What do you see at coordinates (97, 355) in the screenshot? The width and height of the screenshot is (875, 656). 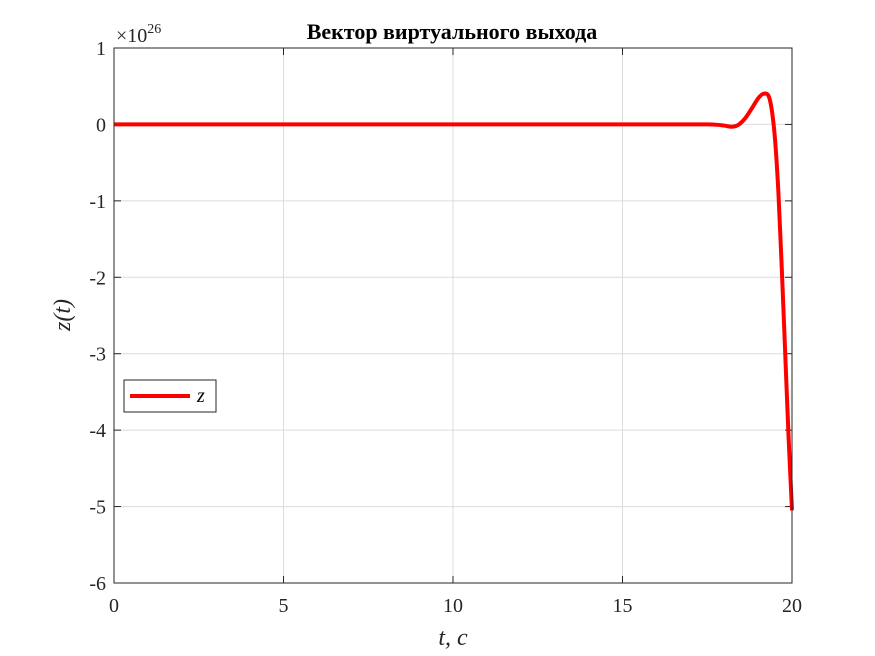 I see `y-tick-label: -3` at bounding box center [97, 355].